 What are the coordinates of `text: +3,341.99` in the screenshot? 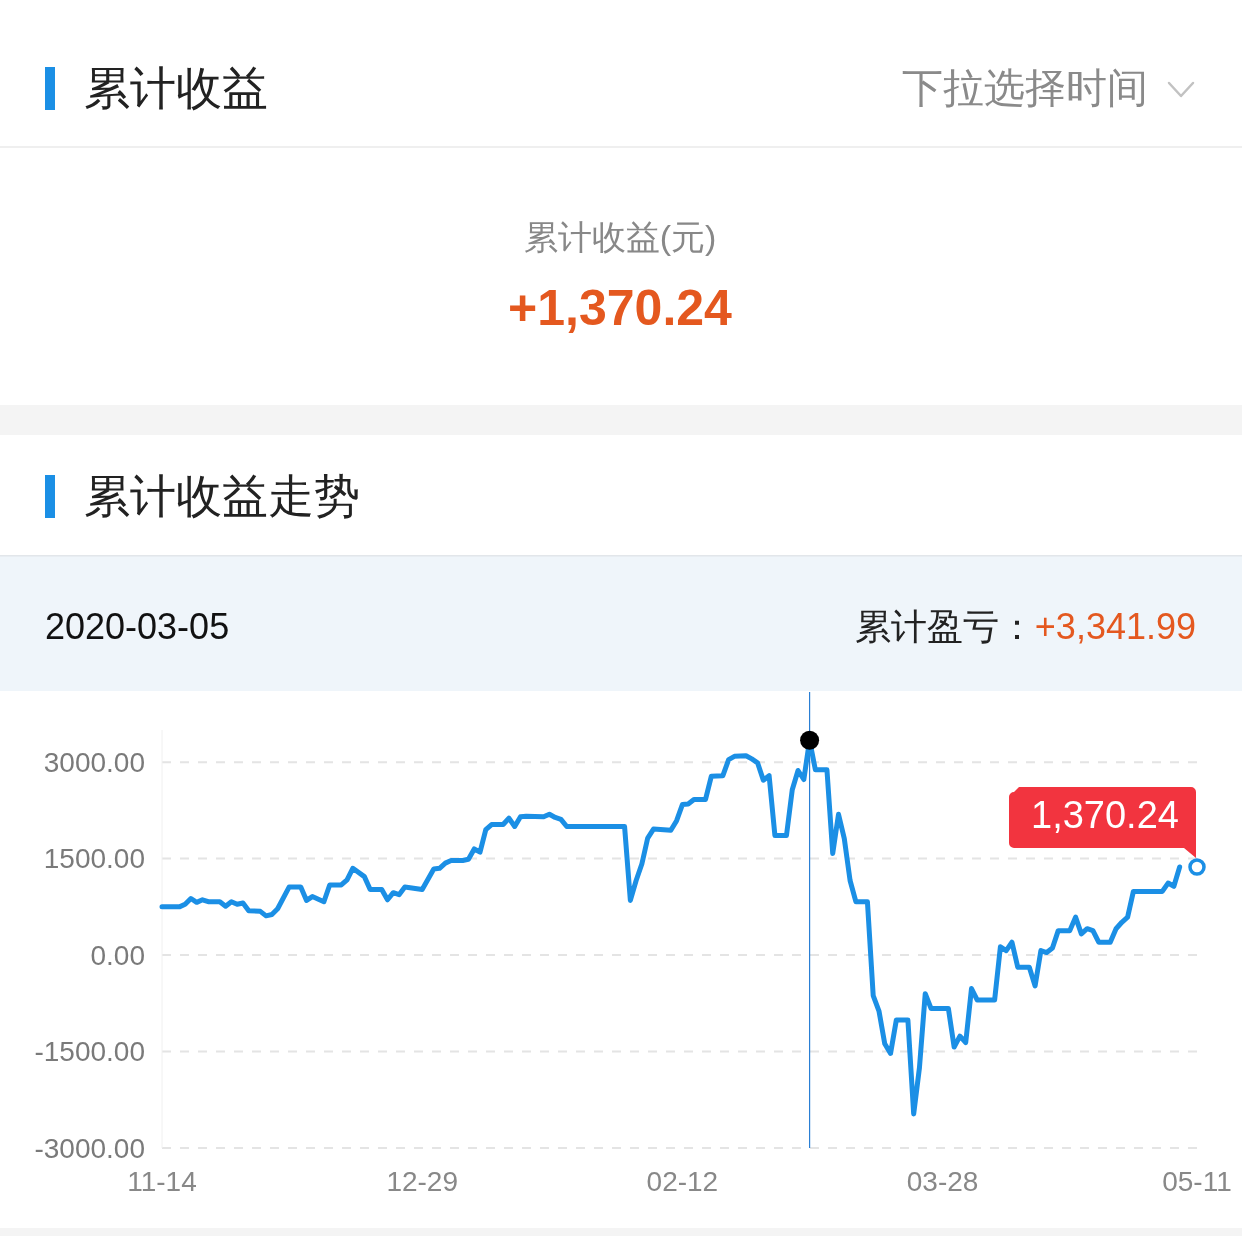 It's located at (1115, 626).